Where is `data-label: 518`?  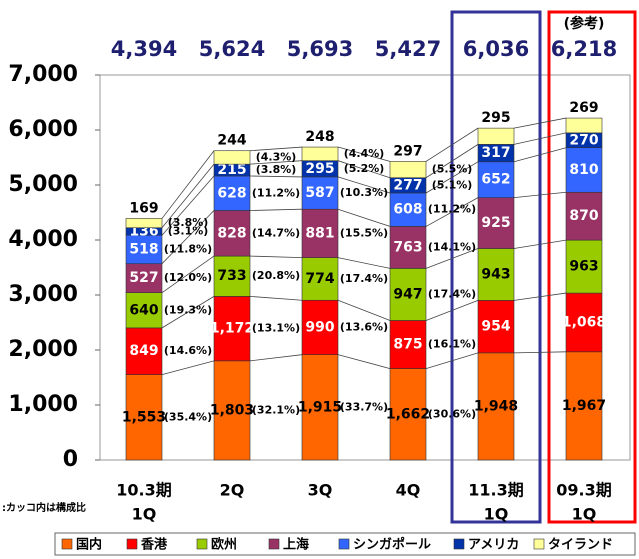
data-label: 518 is located at coordinates (143, 249).